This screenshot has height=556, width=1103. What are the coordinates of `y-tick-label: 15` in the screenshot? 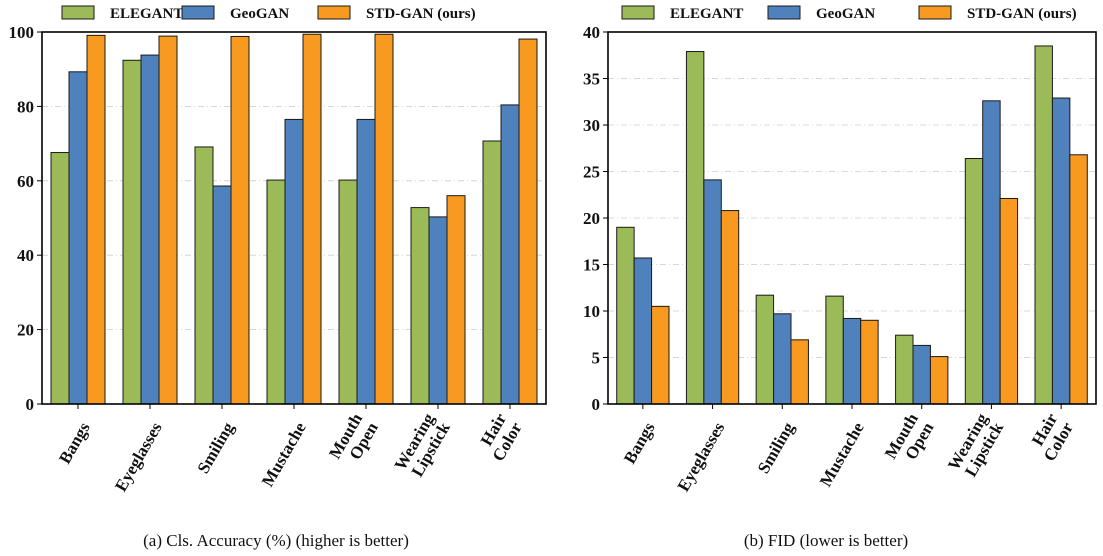 It's located at (591, 265).